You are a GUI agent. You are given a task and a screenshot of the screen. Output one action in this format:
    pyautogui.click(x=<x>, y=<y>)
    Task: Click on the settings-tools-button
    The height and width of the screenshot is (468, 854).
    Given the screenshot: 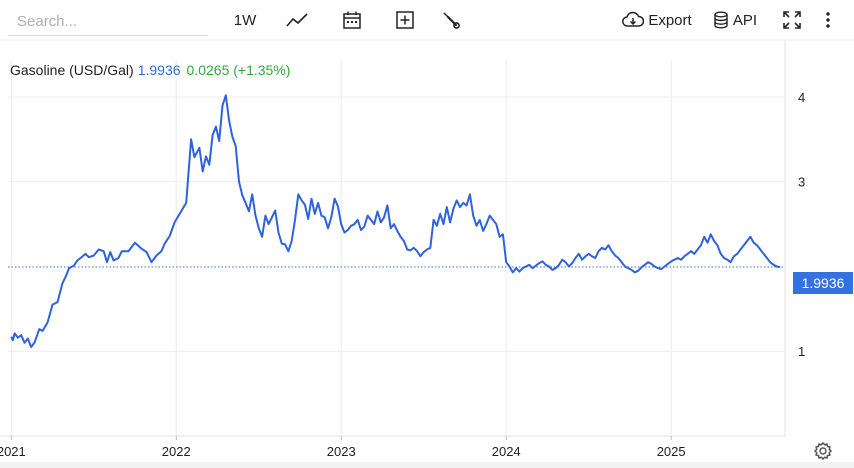 What is the action you would take?
    pyautogui.click(x=451, y=20)
    